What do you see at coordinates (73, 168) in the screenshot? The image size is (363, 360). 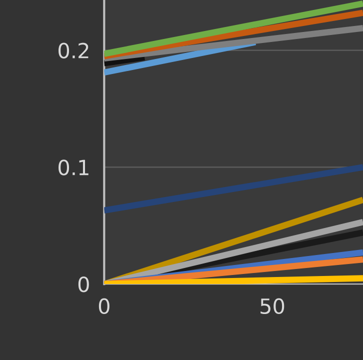 I see `y-tick-label: 0.1` at bounding box center [73, 168].